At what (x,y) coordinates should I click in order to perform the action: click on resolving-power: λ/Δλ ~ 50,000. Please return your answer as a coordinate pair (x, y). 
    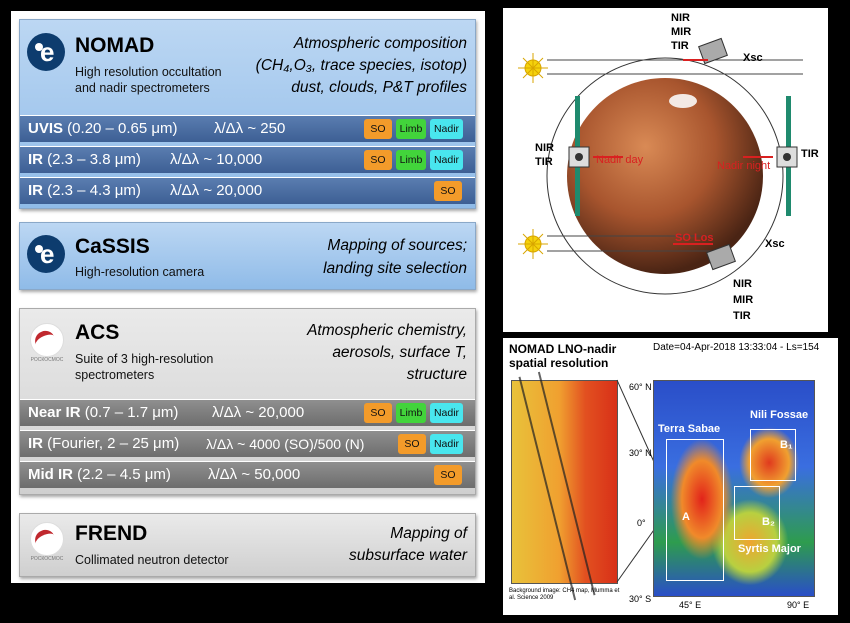
    Looking at the image, I should click on (254, 474).